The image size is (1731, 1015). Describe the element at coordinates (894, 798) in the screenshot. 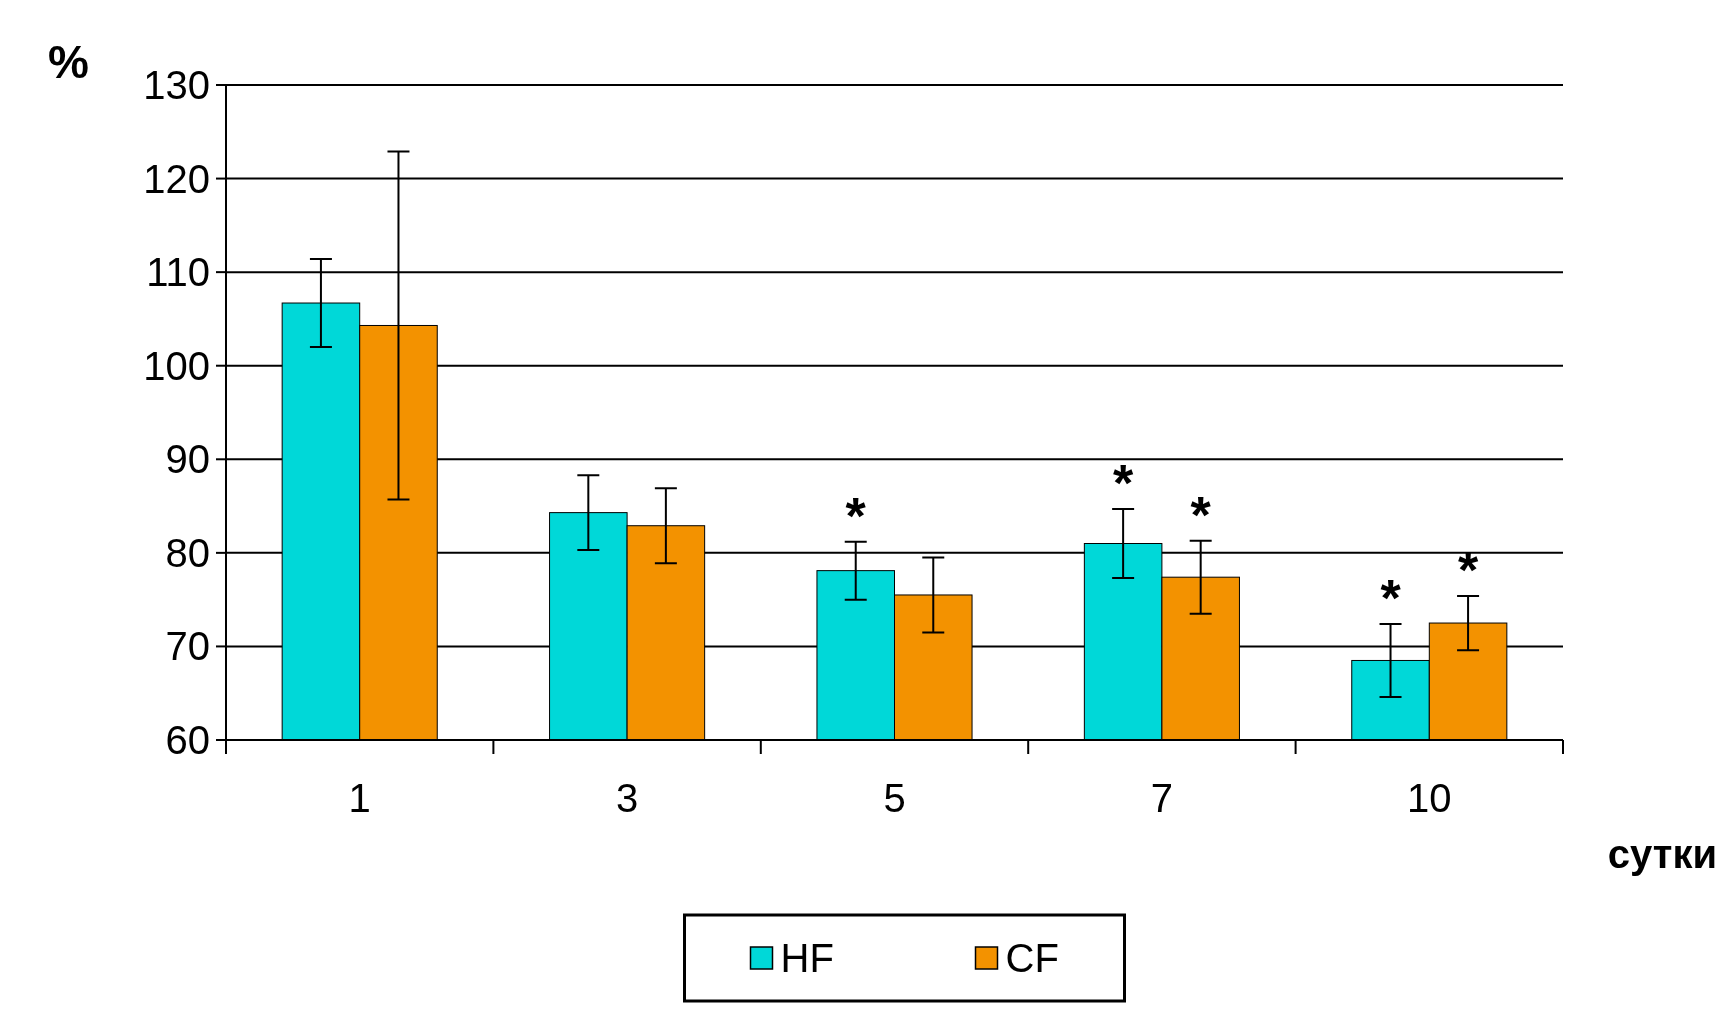

I see `x-tick-label: 5` at that location.